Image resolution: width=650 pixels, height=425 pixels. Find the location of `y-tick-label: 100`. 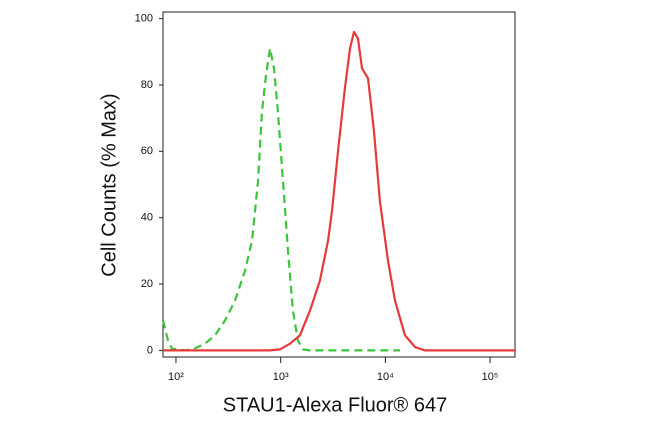

y-tick-label: 100 is located at coordinates (144, 19).